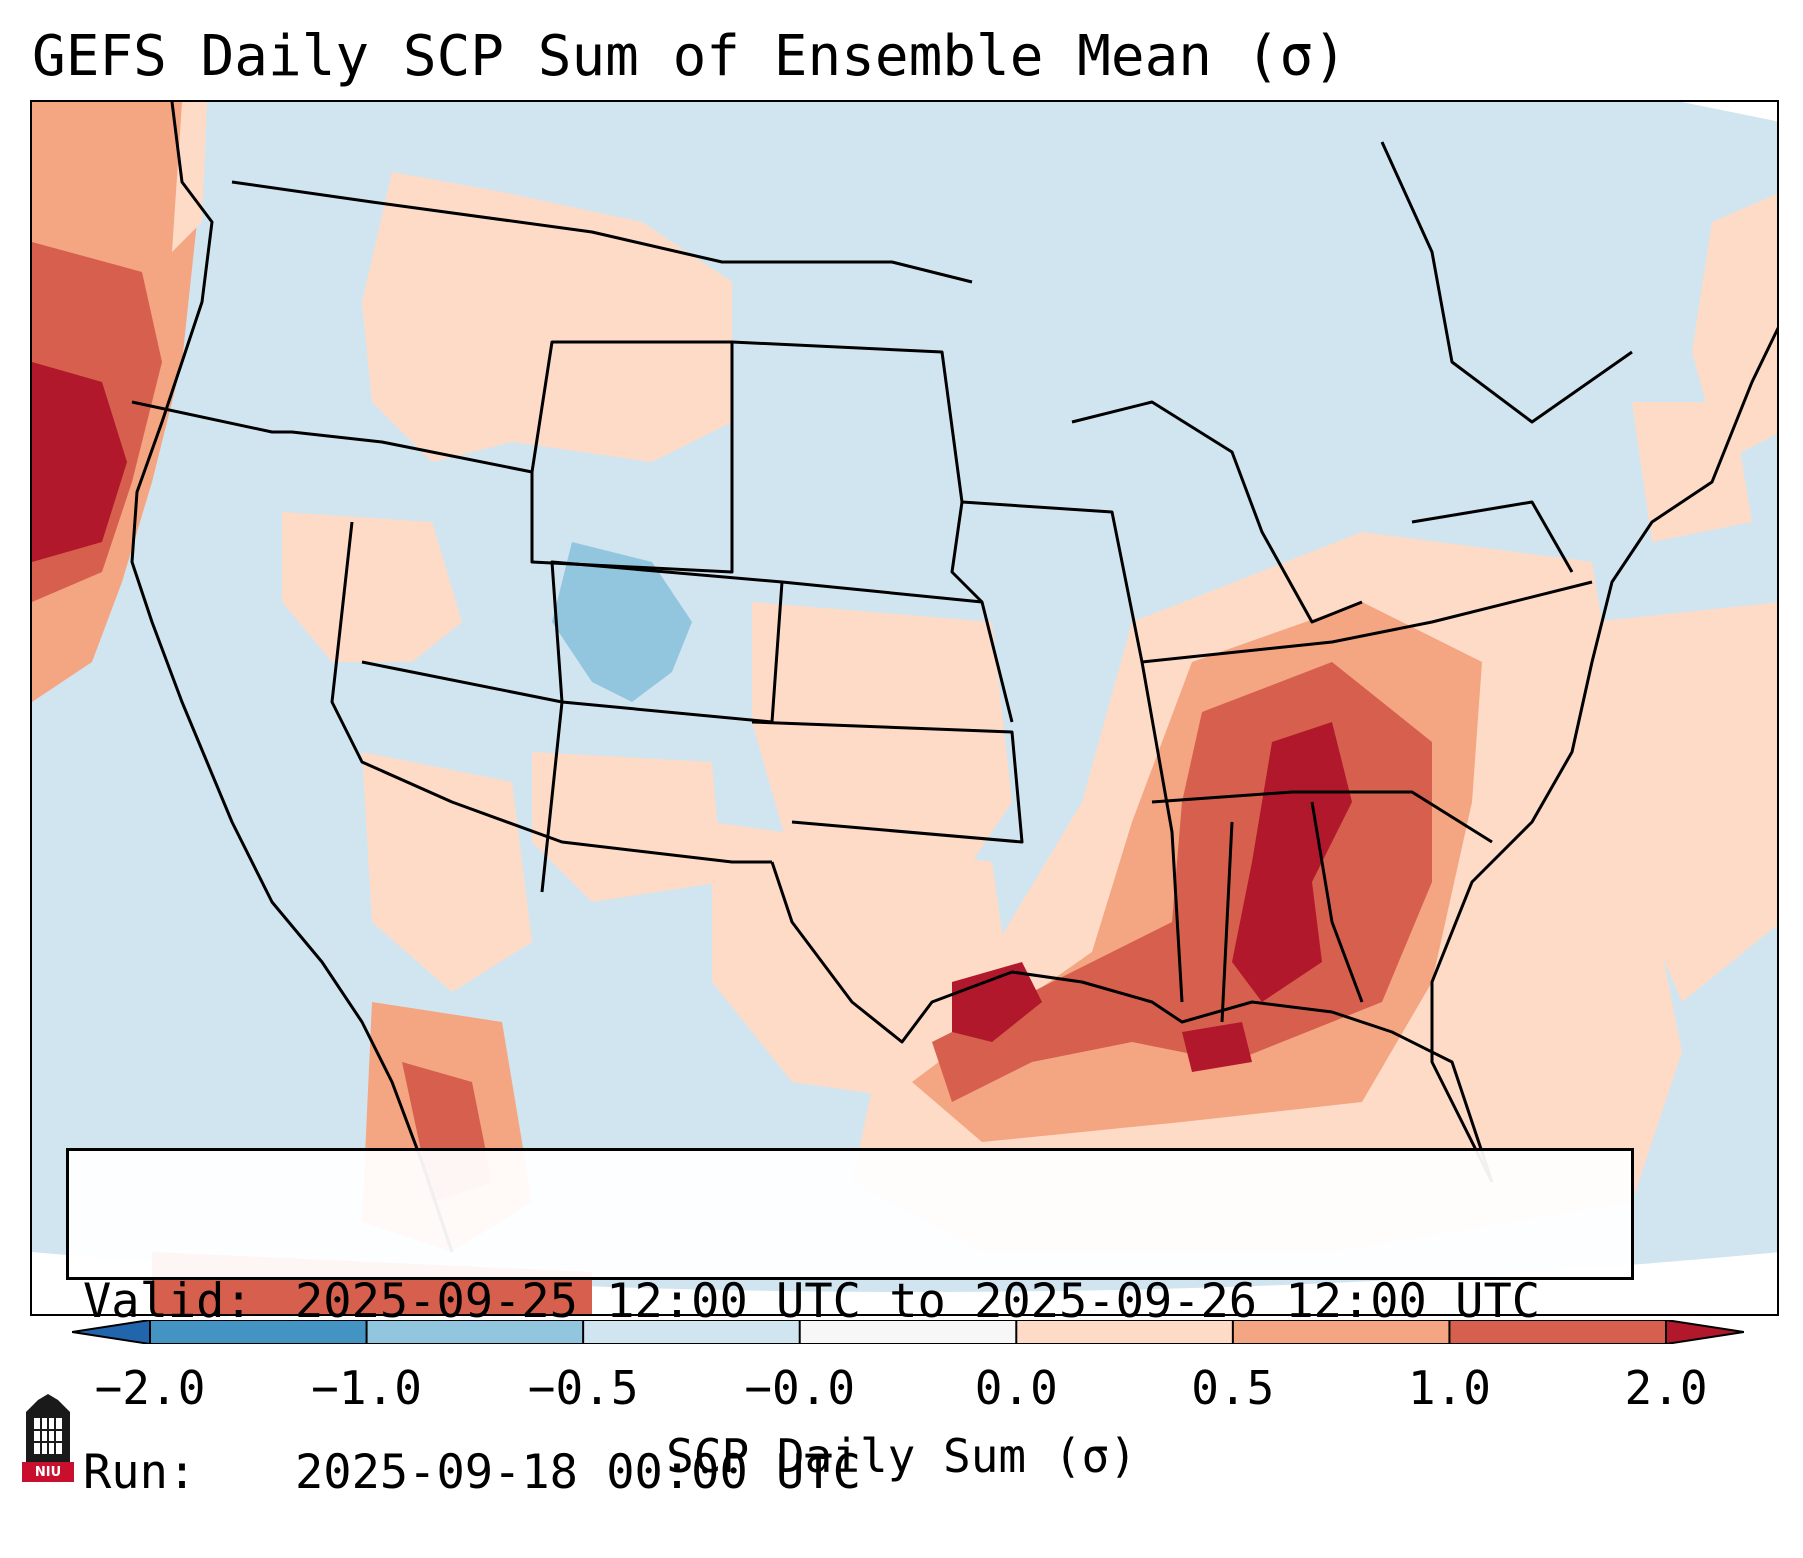  I want to click on border-south-west, so click(551, 692).